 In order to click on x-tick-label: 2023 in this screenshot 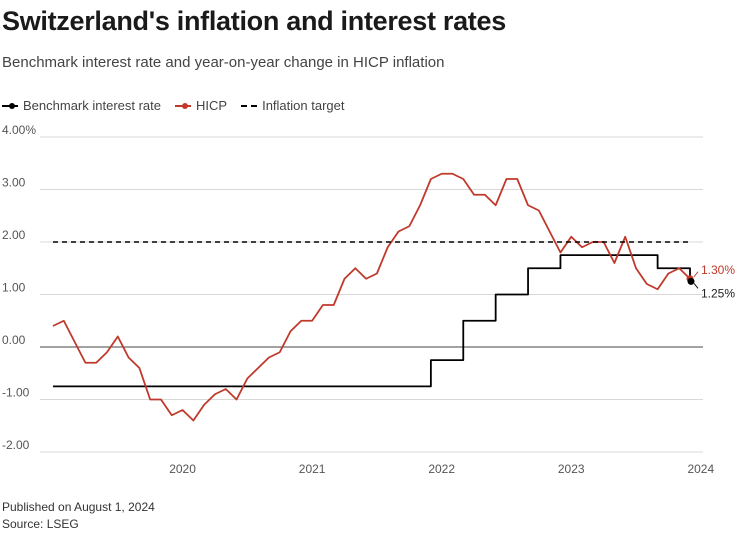, I will do `click(571, 469)`.